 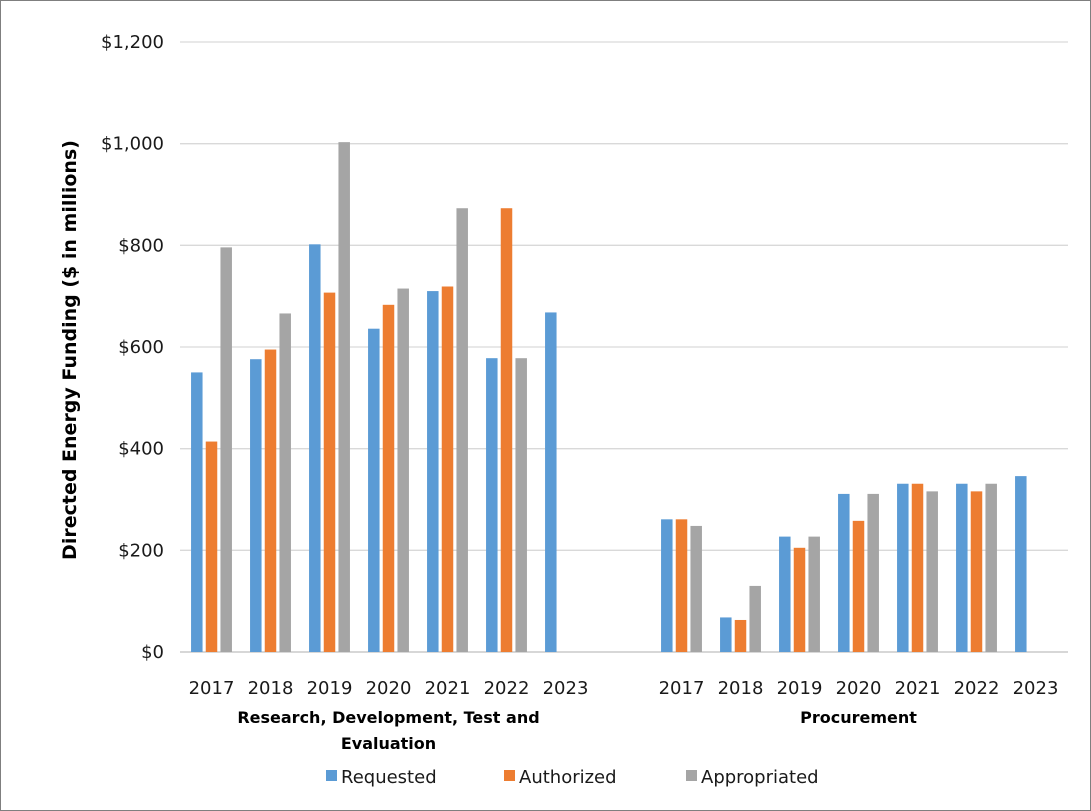 What do you see at coordinates (141, 347) in the screenshot?
I see `y-tick-label: $600` at bounding box center [141, 347].